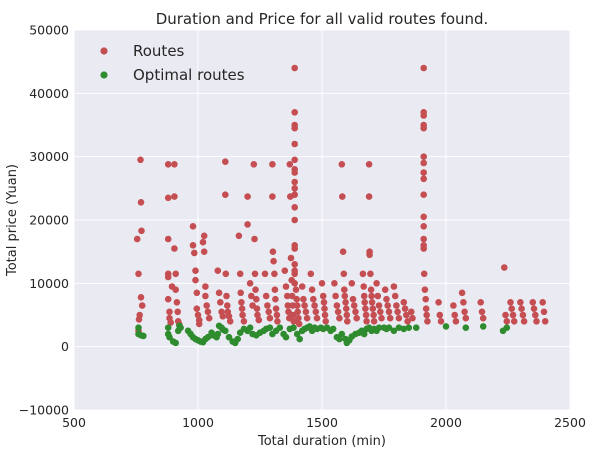 Image resolution: width=594 pixels, height=456 pixels. Describe the element at coordinates (74, 422) in the screenshot. I see `x-tick-label: 500` at that location.